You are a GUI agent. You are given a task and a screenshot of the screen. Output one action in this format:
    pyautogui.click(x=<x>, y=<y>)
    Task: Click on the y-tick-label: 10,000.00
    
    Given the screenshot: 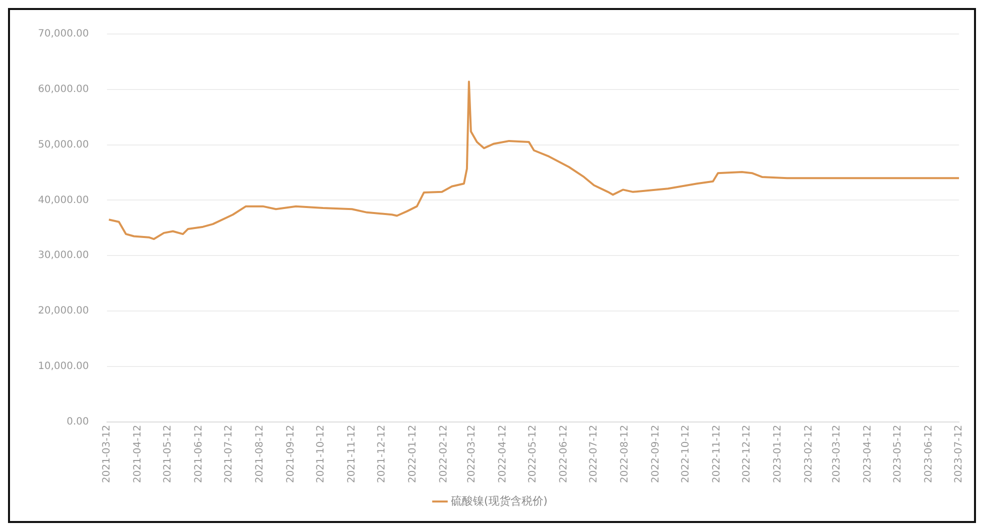 What is the action you would take?
    pyautogui.click(x=63, y=366)
    